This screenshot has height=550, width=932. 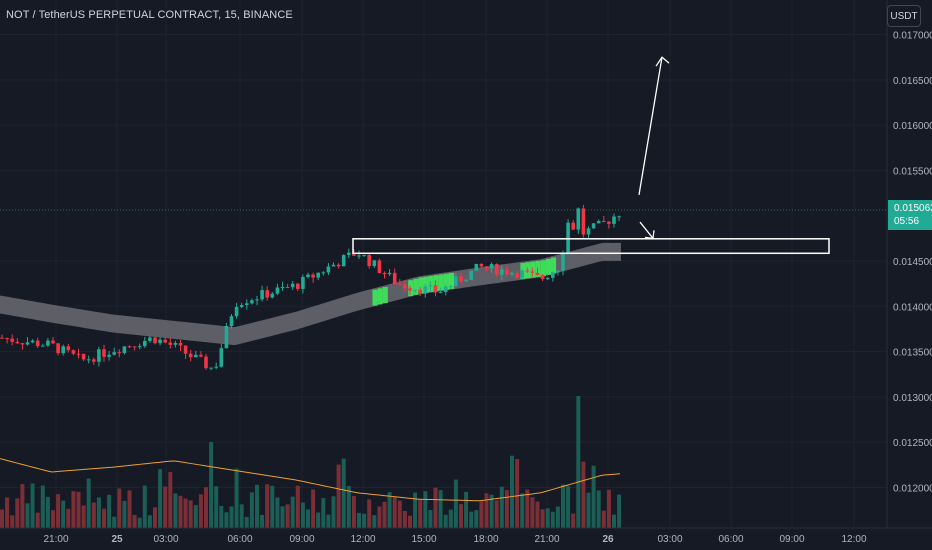 I want to click on price-tick-label: 0.013000, so click(x=912, y=398).